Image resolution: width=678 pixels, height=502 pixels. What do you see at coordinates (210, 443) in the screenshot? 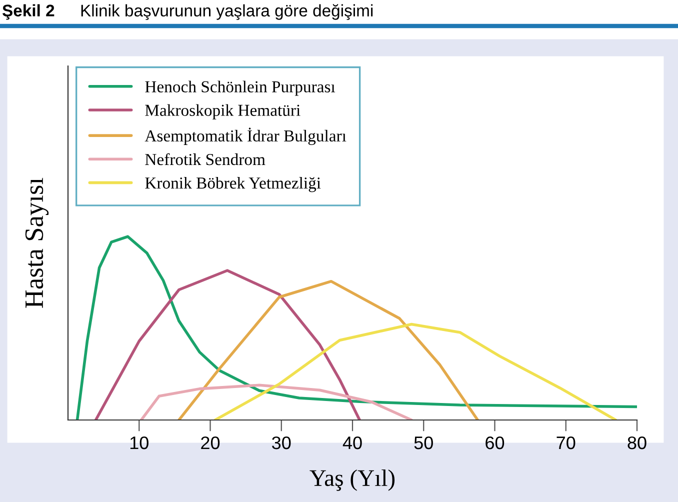
I see `x-tick-label: 20` at bounding box center [210, 443].